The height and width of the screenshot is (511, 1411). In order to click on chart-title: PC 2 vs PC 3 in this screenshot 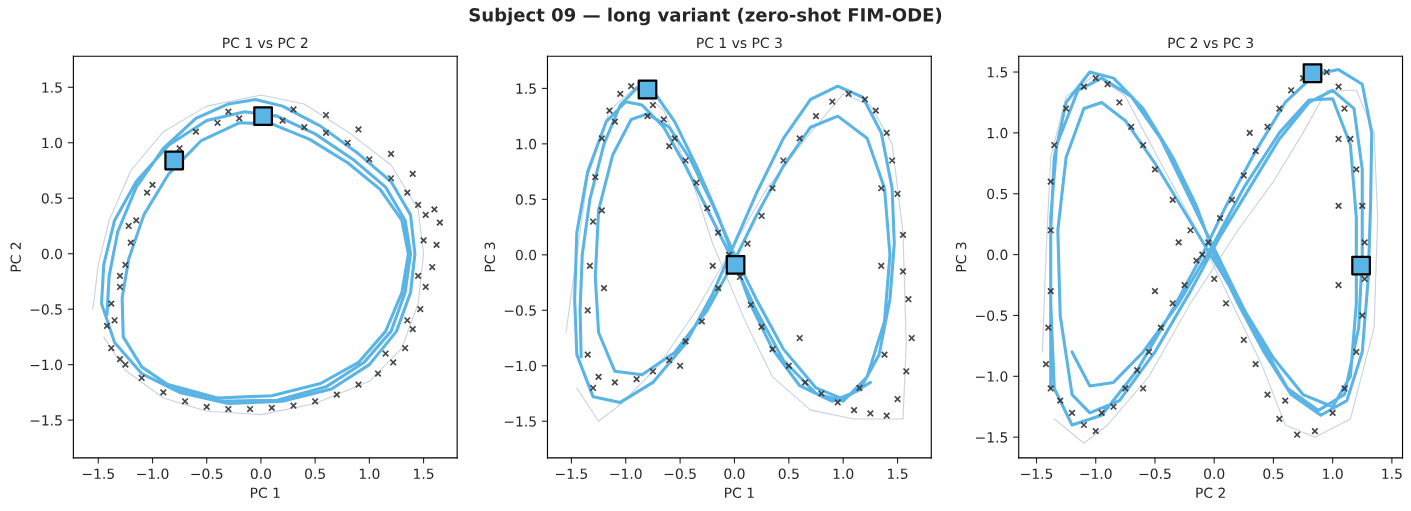, I will do `click(1210, 43)`.